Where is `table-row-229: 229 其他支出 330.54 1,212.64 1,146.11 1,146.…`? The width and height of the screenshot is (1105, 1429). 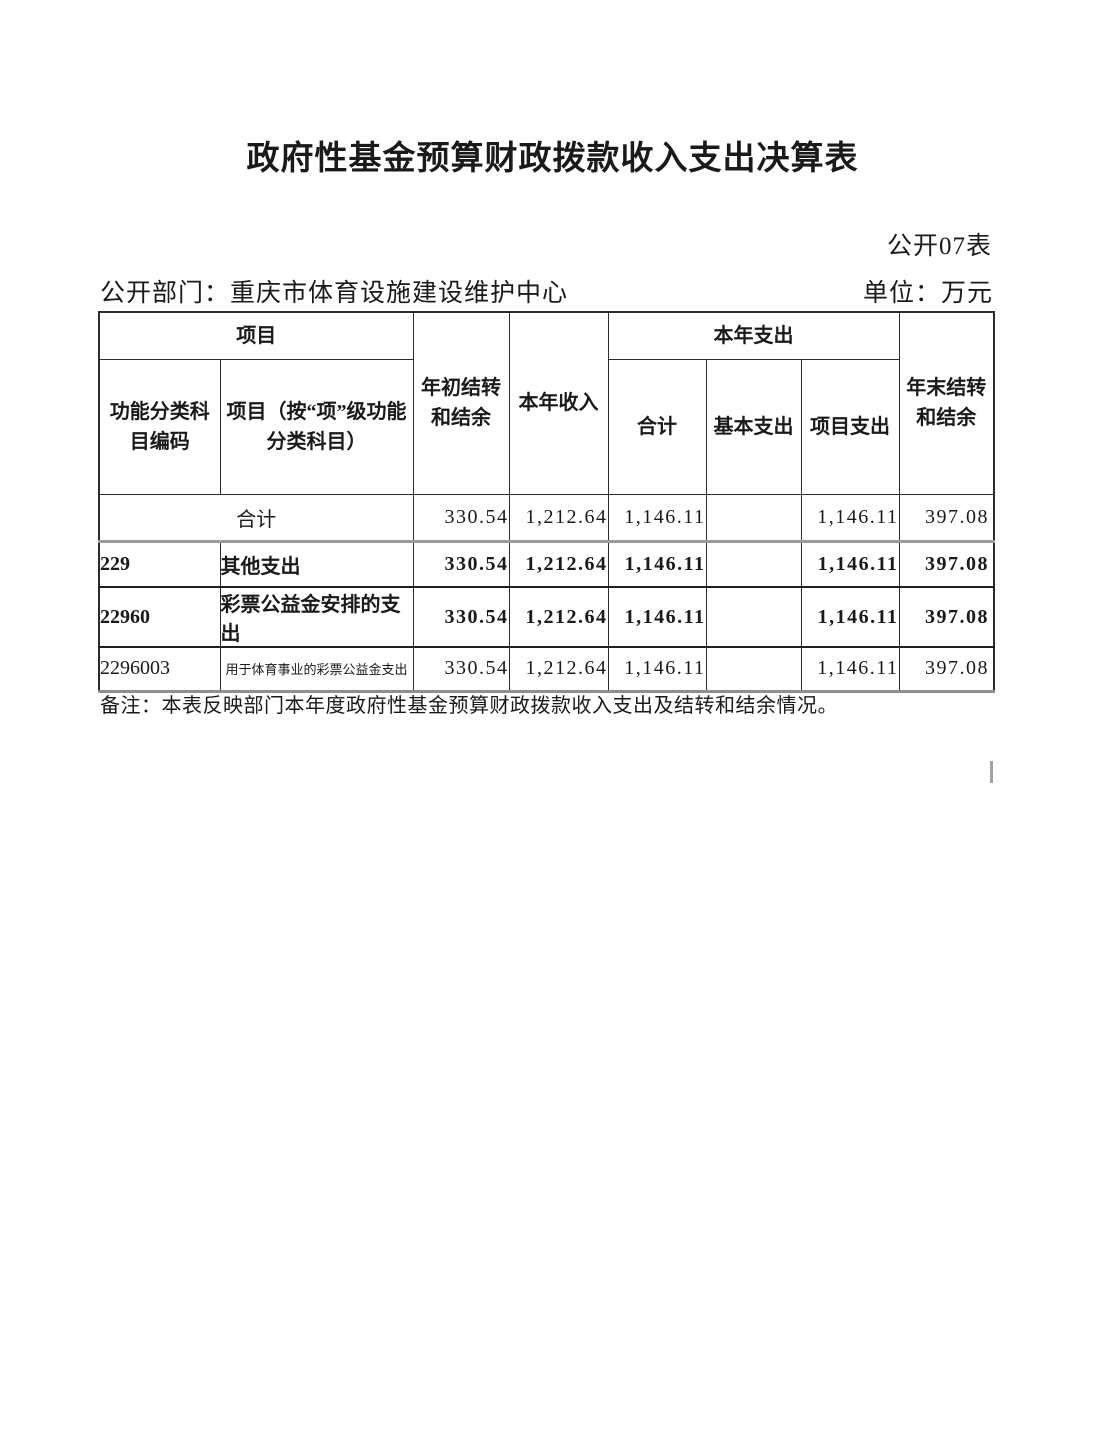 table-row-229: 229 其他支出 330.54 1,212.64 1,146.11 1,146.… is located at coordinates (546, 564).